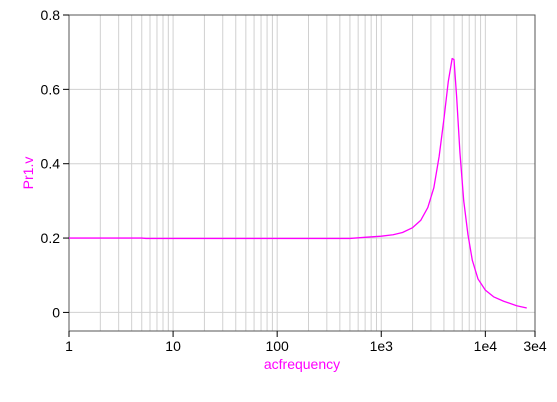 Image resolution: width=557 pixels, height=402 pixels. Describe the element at coordinates (51, 238) in the screenshot. I see `y-tick-label: 0.2` at that location.